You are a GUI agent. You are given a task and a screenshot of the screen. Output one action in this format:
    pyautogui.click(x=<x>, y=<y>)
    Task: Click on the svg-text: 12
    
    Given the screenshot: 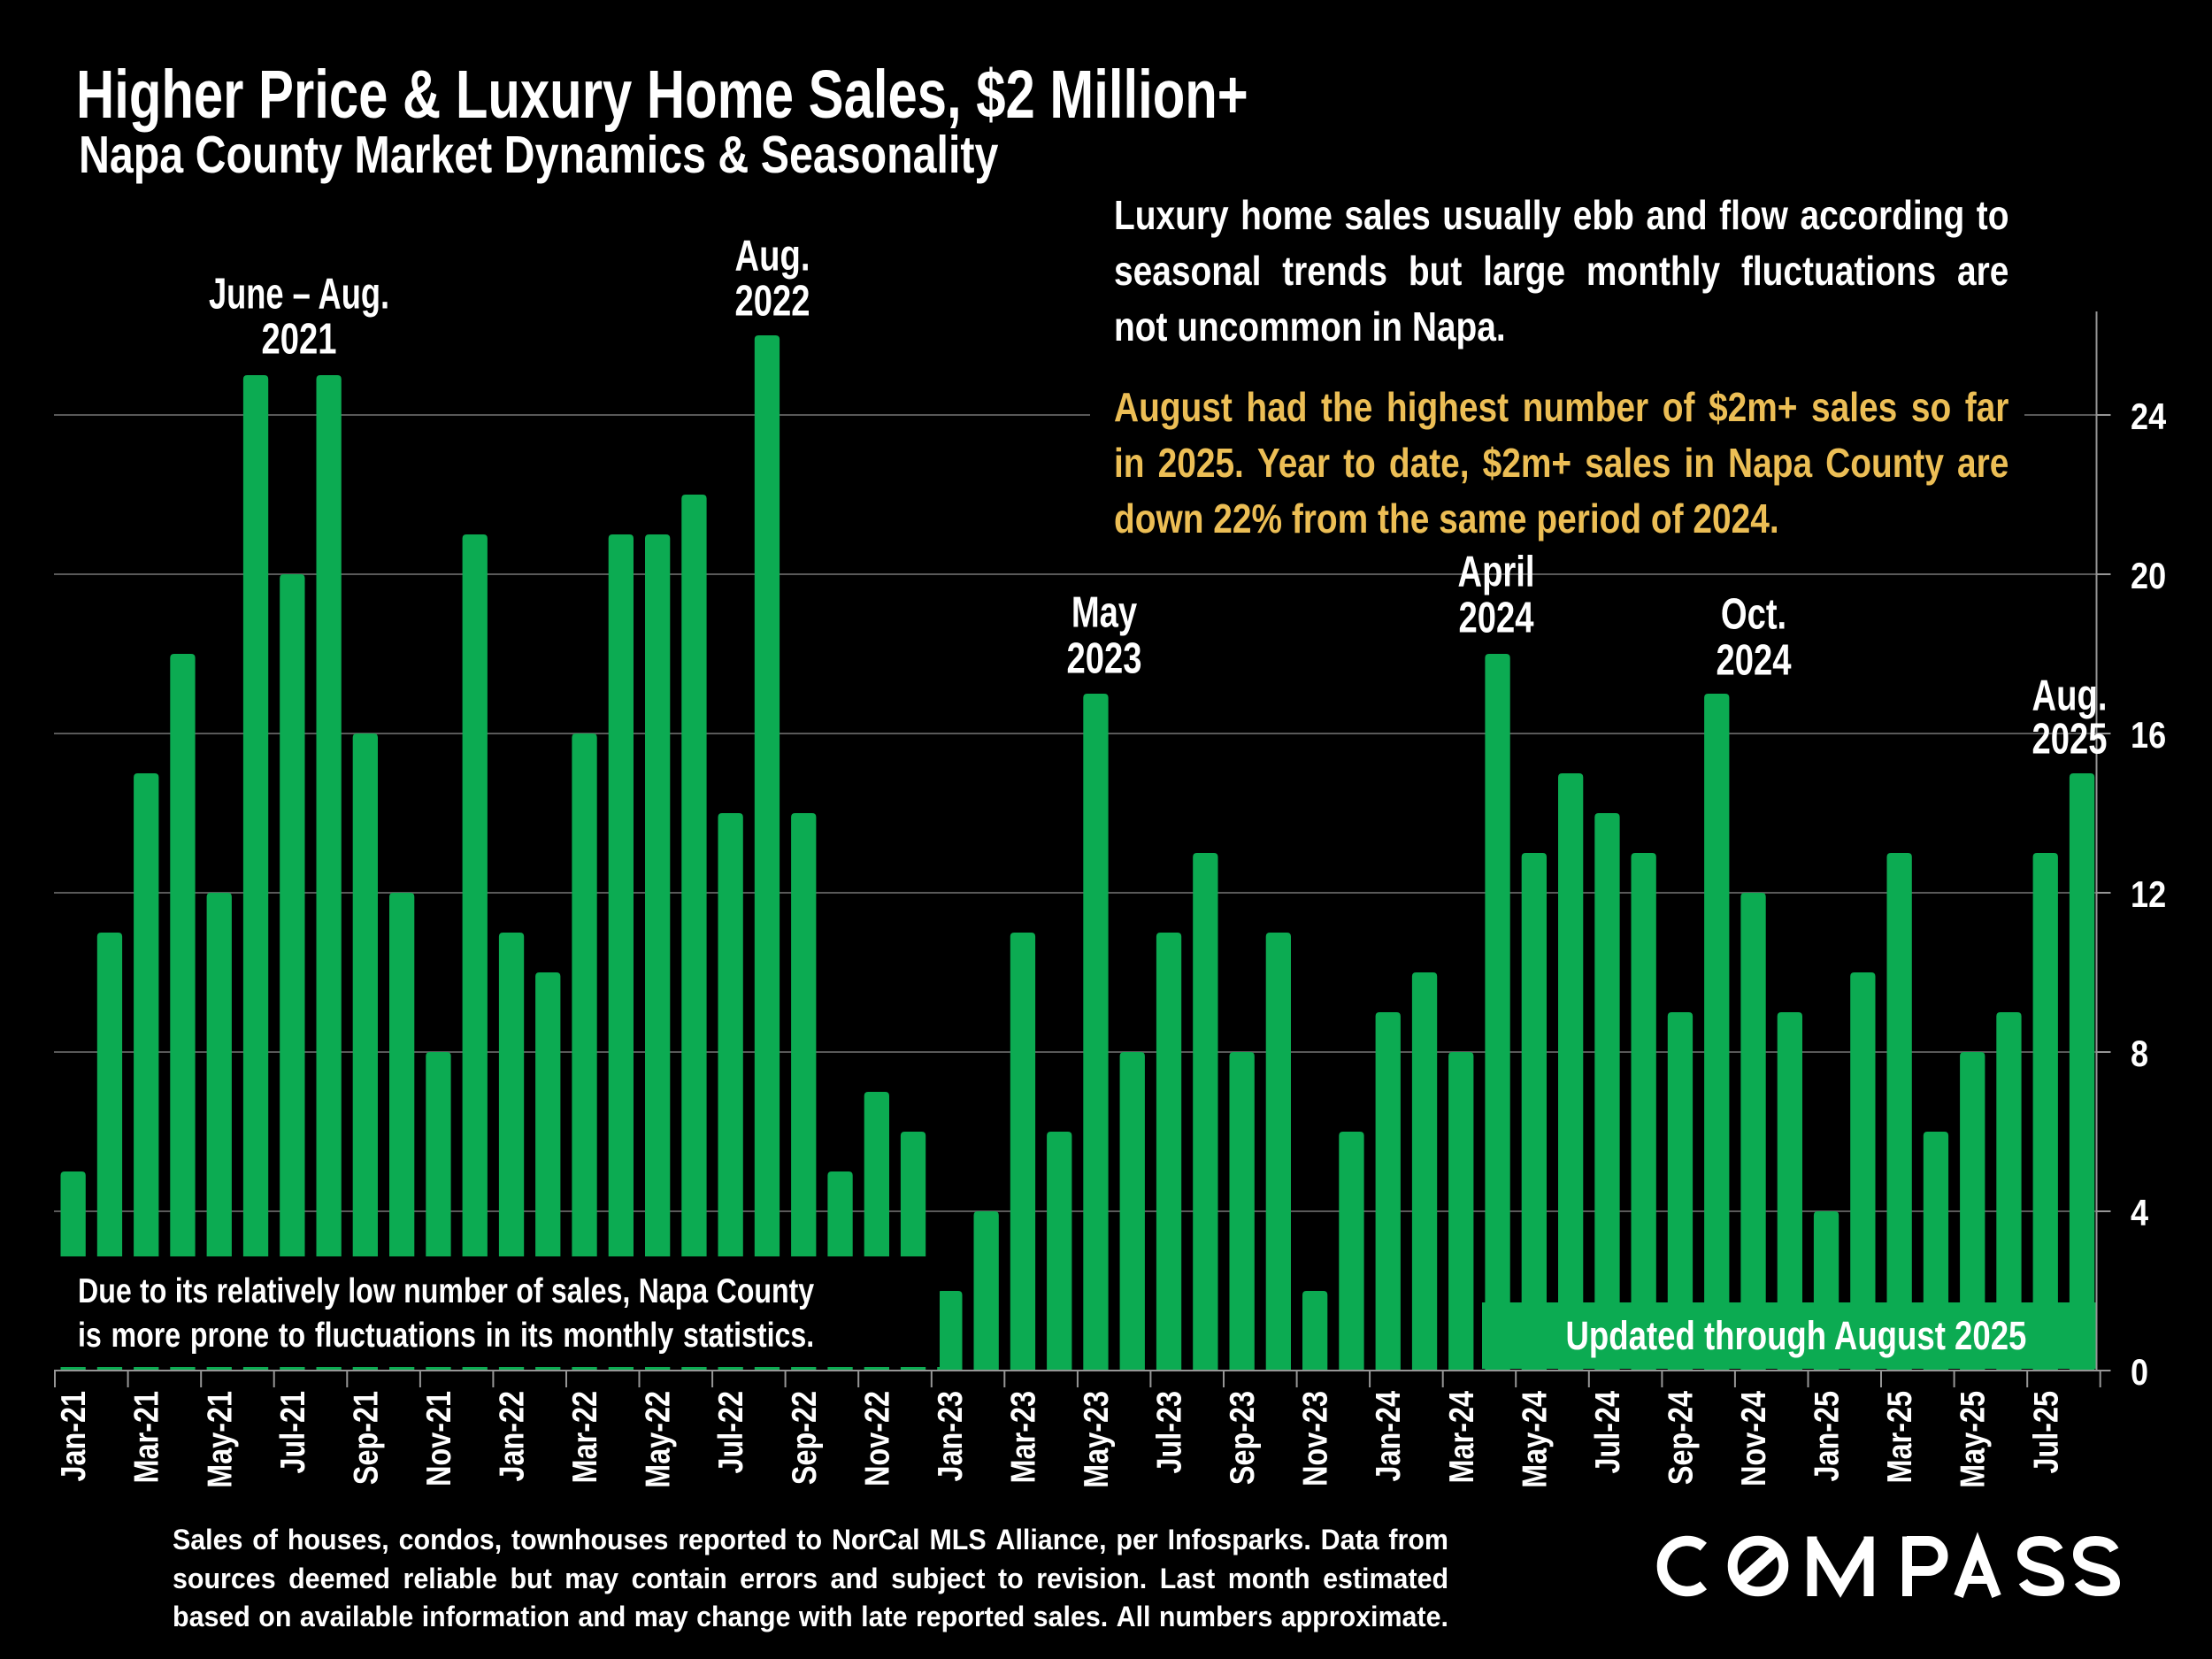 What is the action you would take?
    pyautogui.click(x=2148, y=896)
    